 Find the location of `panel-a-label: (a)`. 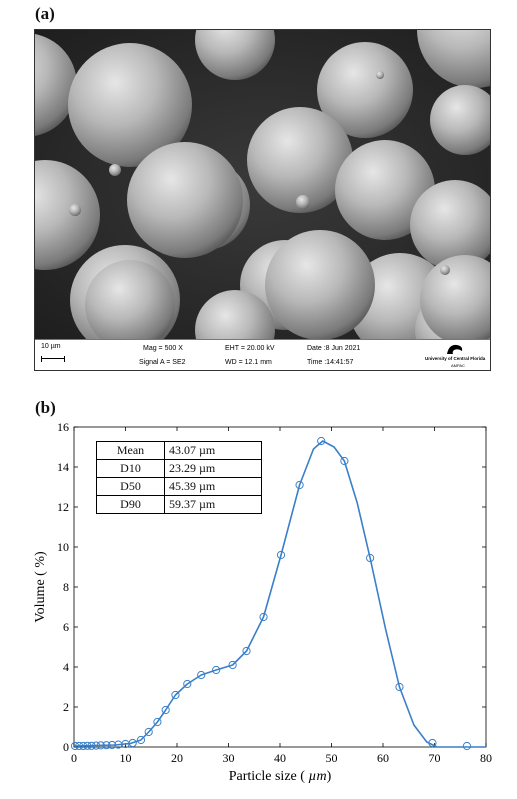

panel-a-label: (a) is located at coordinates (45, 13).